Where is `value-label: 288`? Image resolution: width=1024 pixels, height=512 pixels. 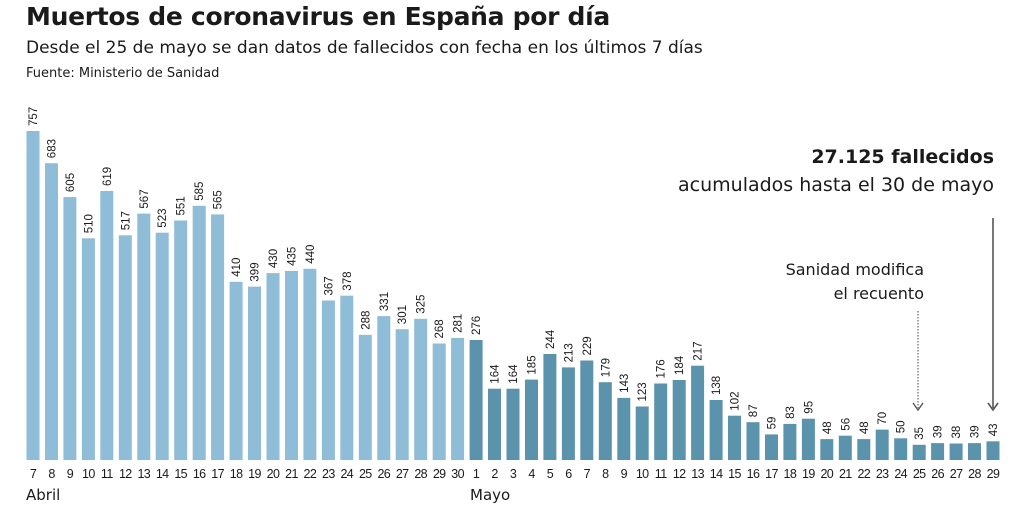
value-label: 288 is located at coordinates (366, 320).